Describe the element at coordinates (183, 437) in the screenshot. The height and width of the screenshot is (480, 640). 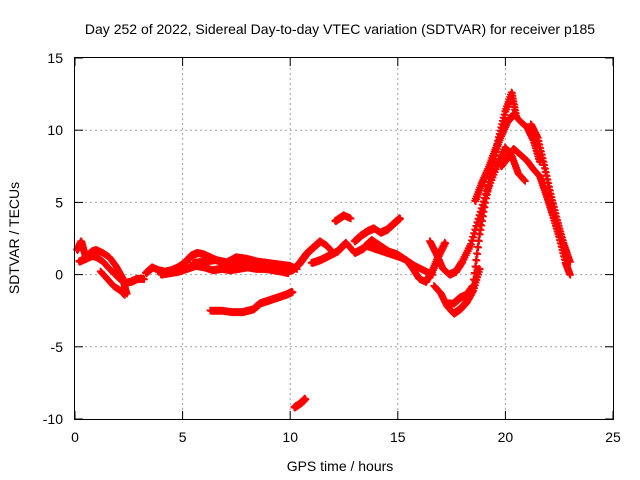
I see `x-tick-label: 5` at that location.